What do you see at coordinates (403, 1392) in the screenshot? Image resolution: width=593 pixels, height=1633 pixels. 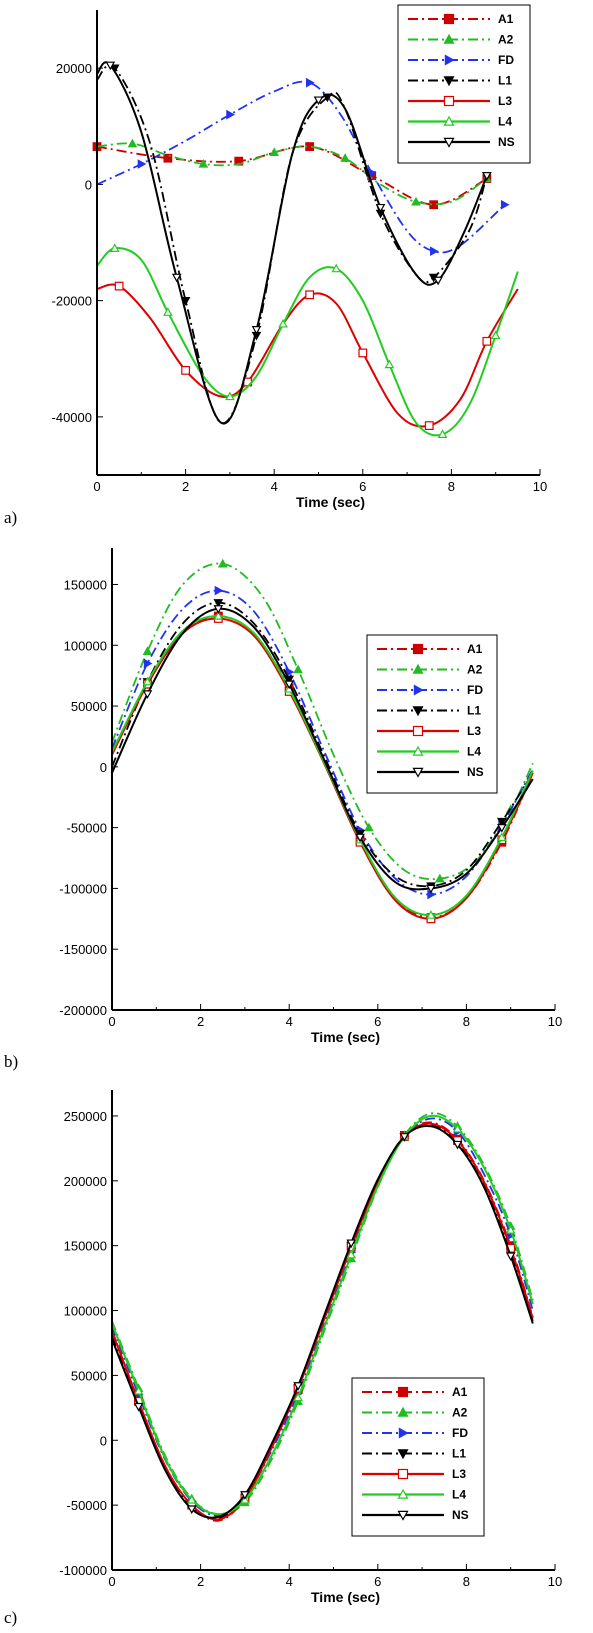 I see `legend-marker-a1` at bounding box center [403, 1392].